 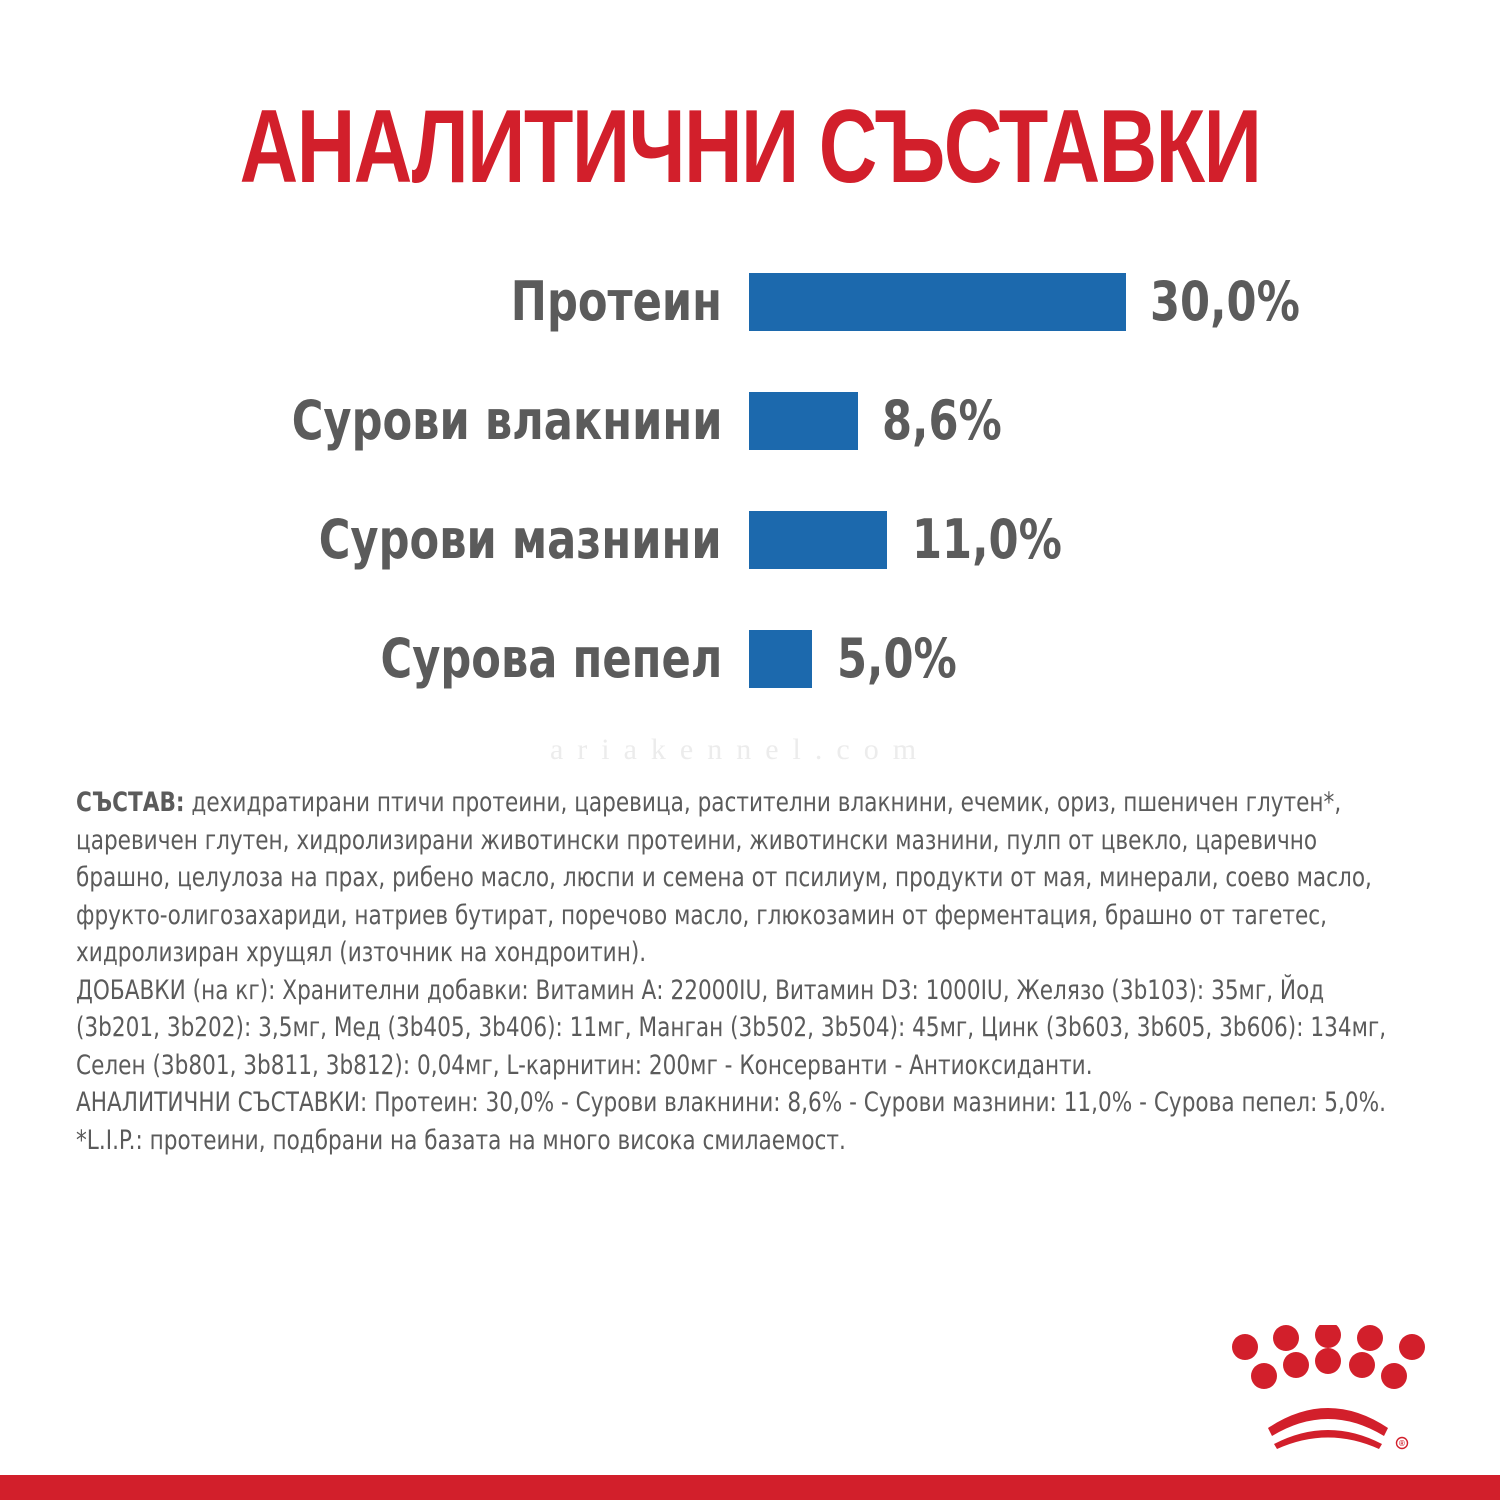 What do you see at coordinates (750, 147) in the screenshot?
I see `page-title: АНАЛИТИЧНИ СЪСТАВКИ` at bounding box center [750, 147].